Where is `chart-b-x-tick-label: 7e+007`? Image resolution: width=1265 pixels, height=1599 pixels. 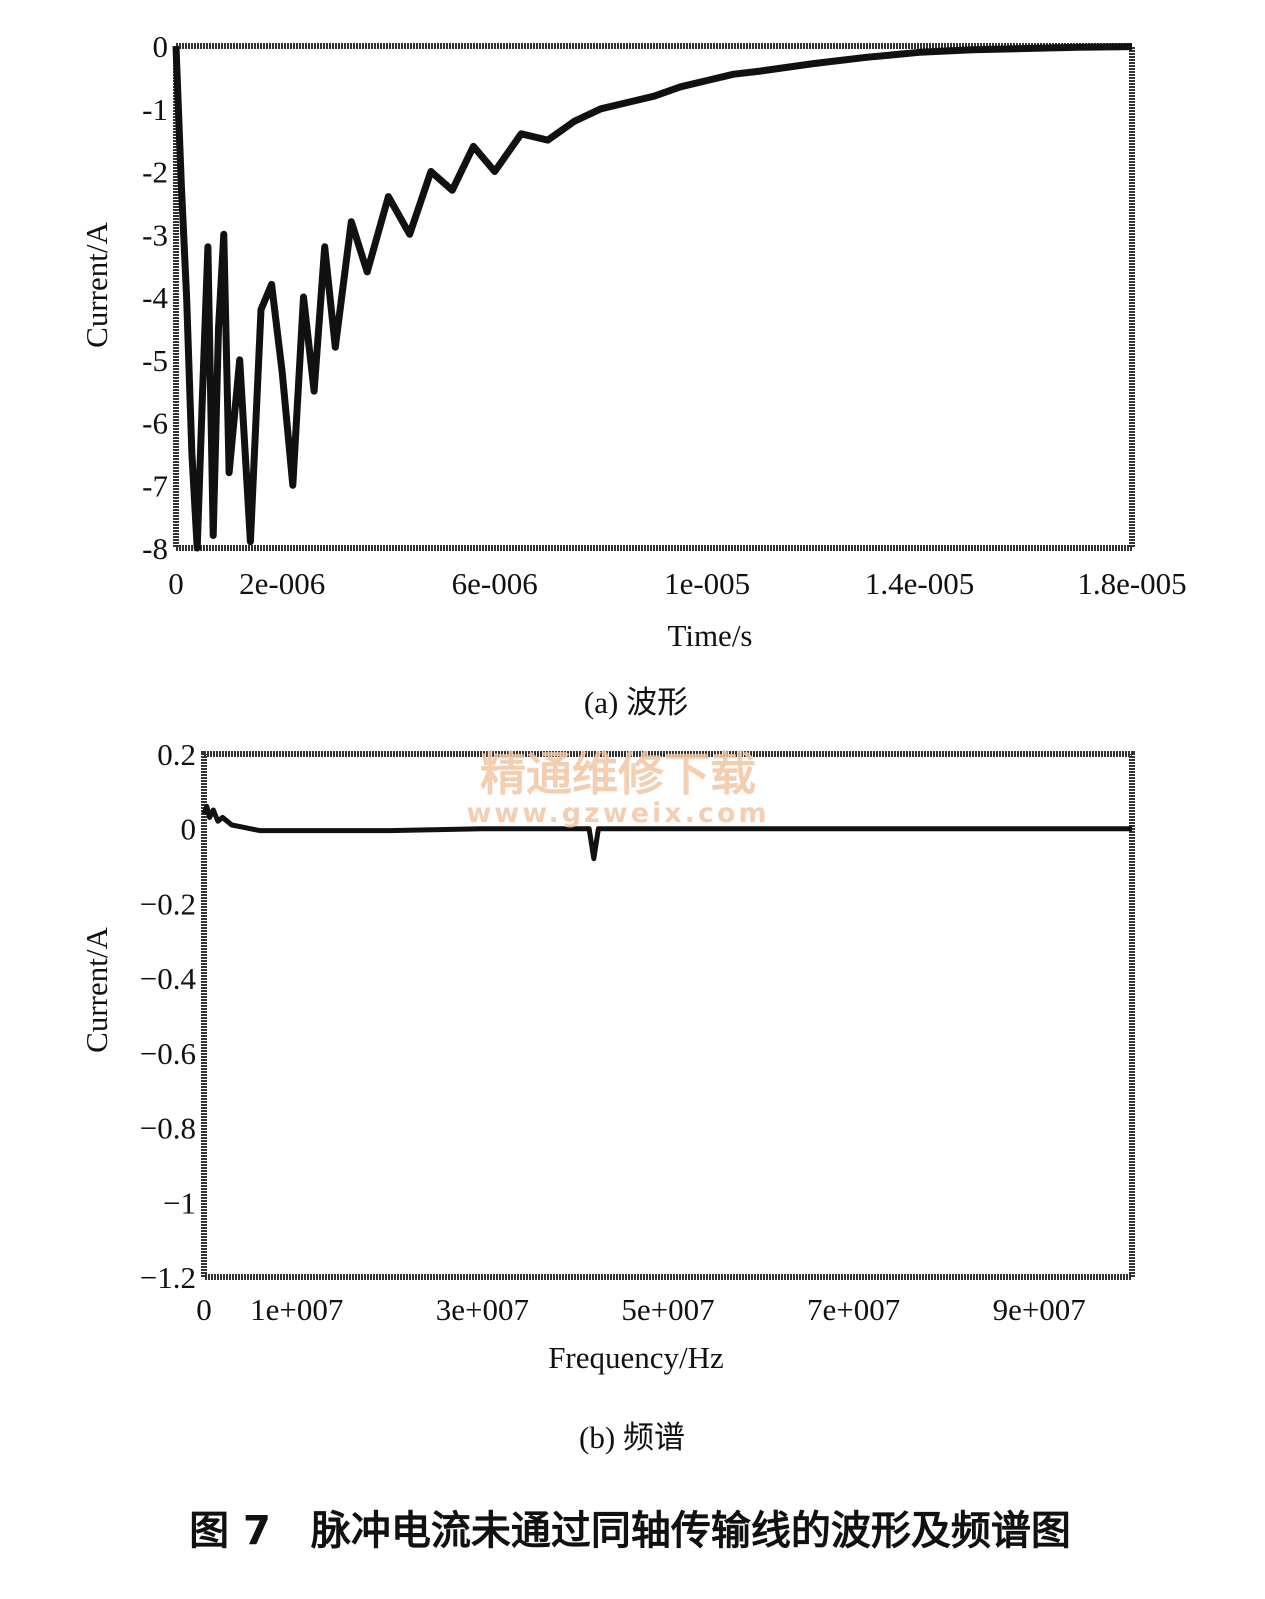
chart-b-x-tick-label: 7e+007 is located at coordinates (853, 1309).